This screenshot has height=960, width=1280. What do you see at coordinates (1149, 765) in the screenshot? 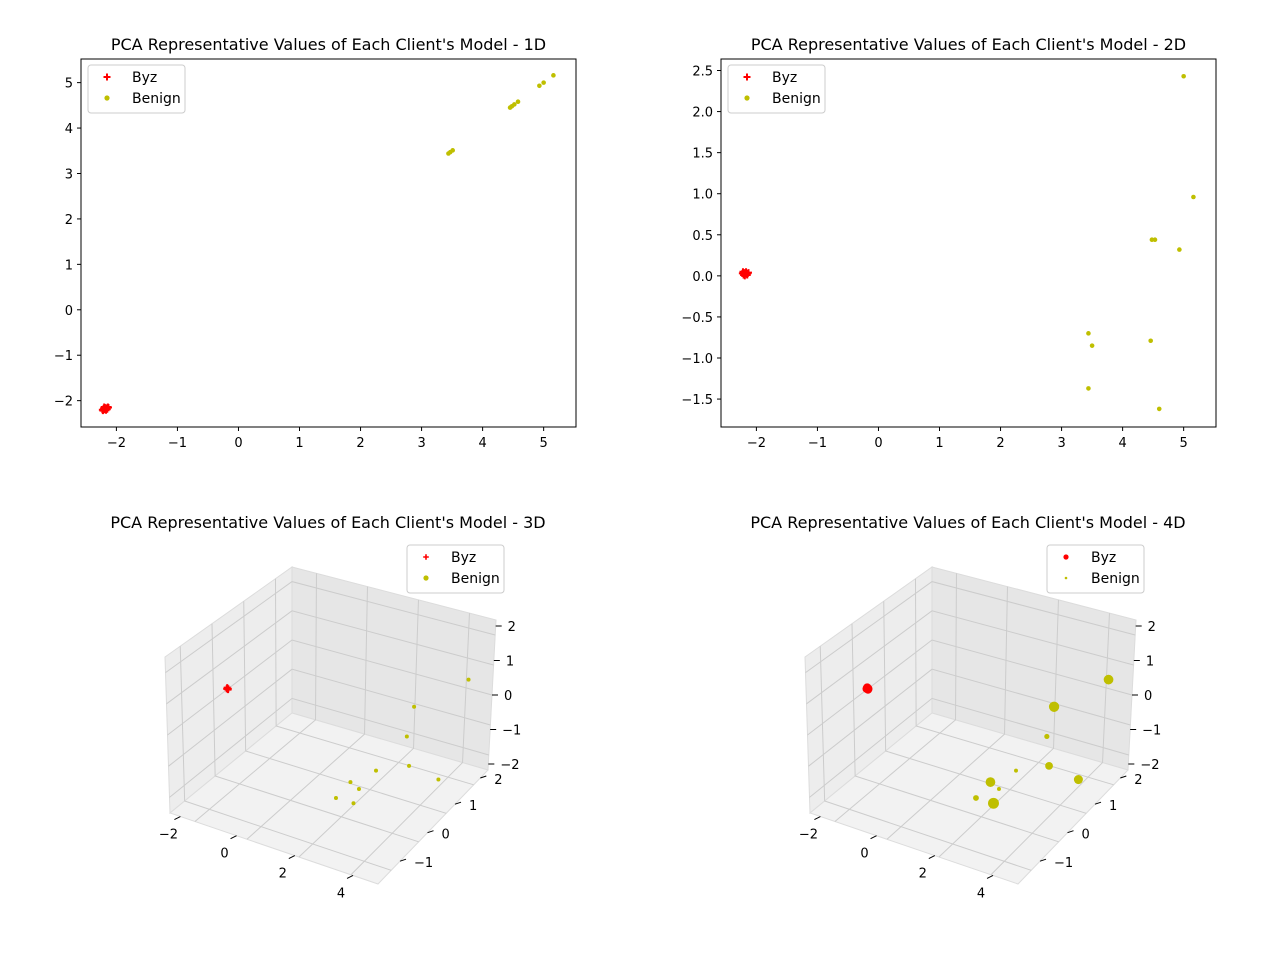
I see `z-tick-label: −2` at bounding box center [1149, 765].